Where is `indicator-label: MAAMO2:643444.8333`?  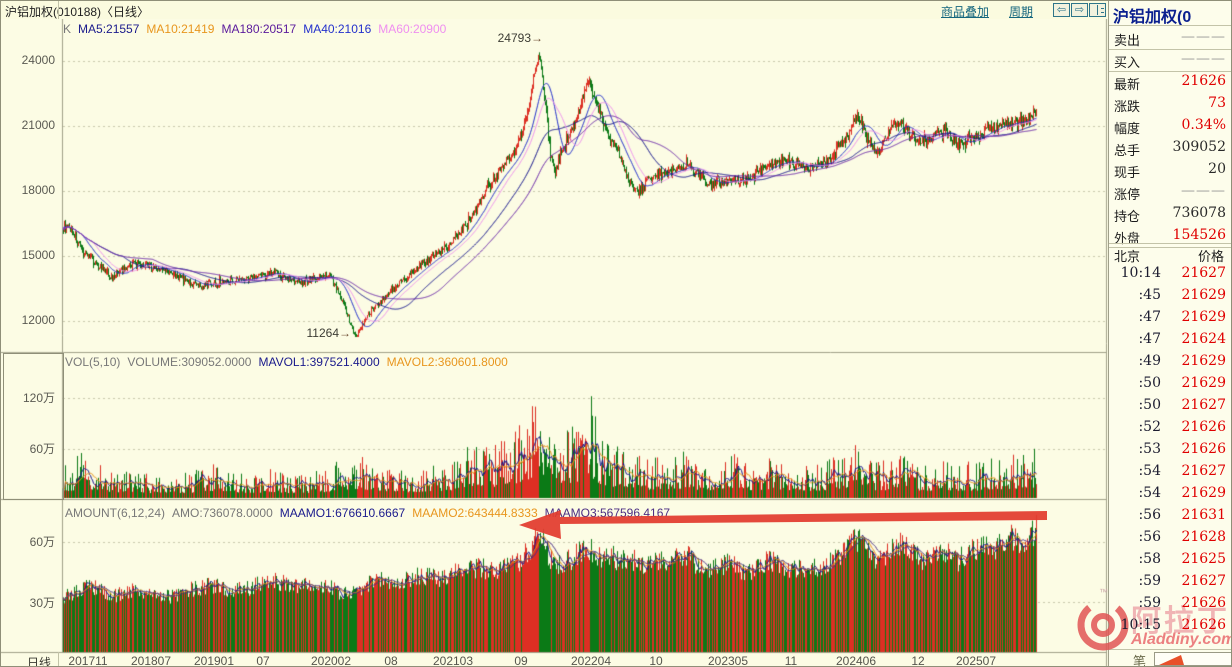
indicator-label: MAAMO2:643444.8333 is located at coordinates (475, 513).